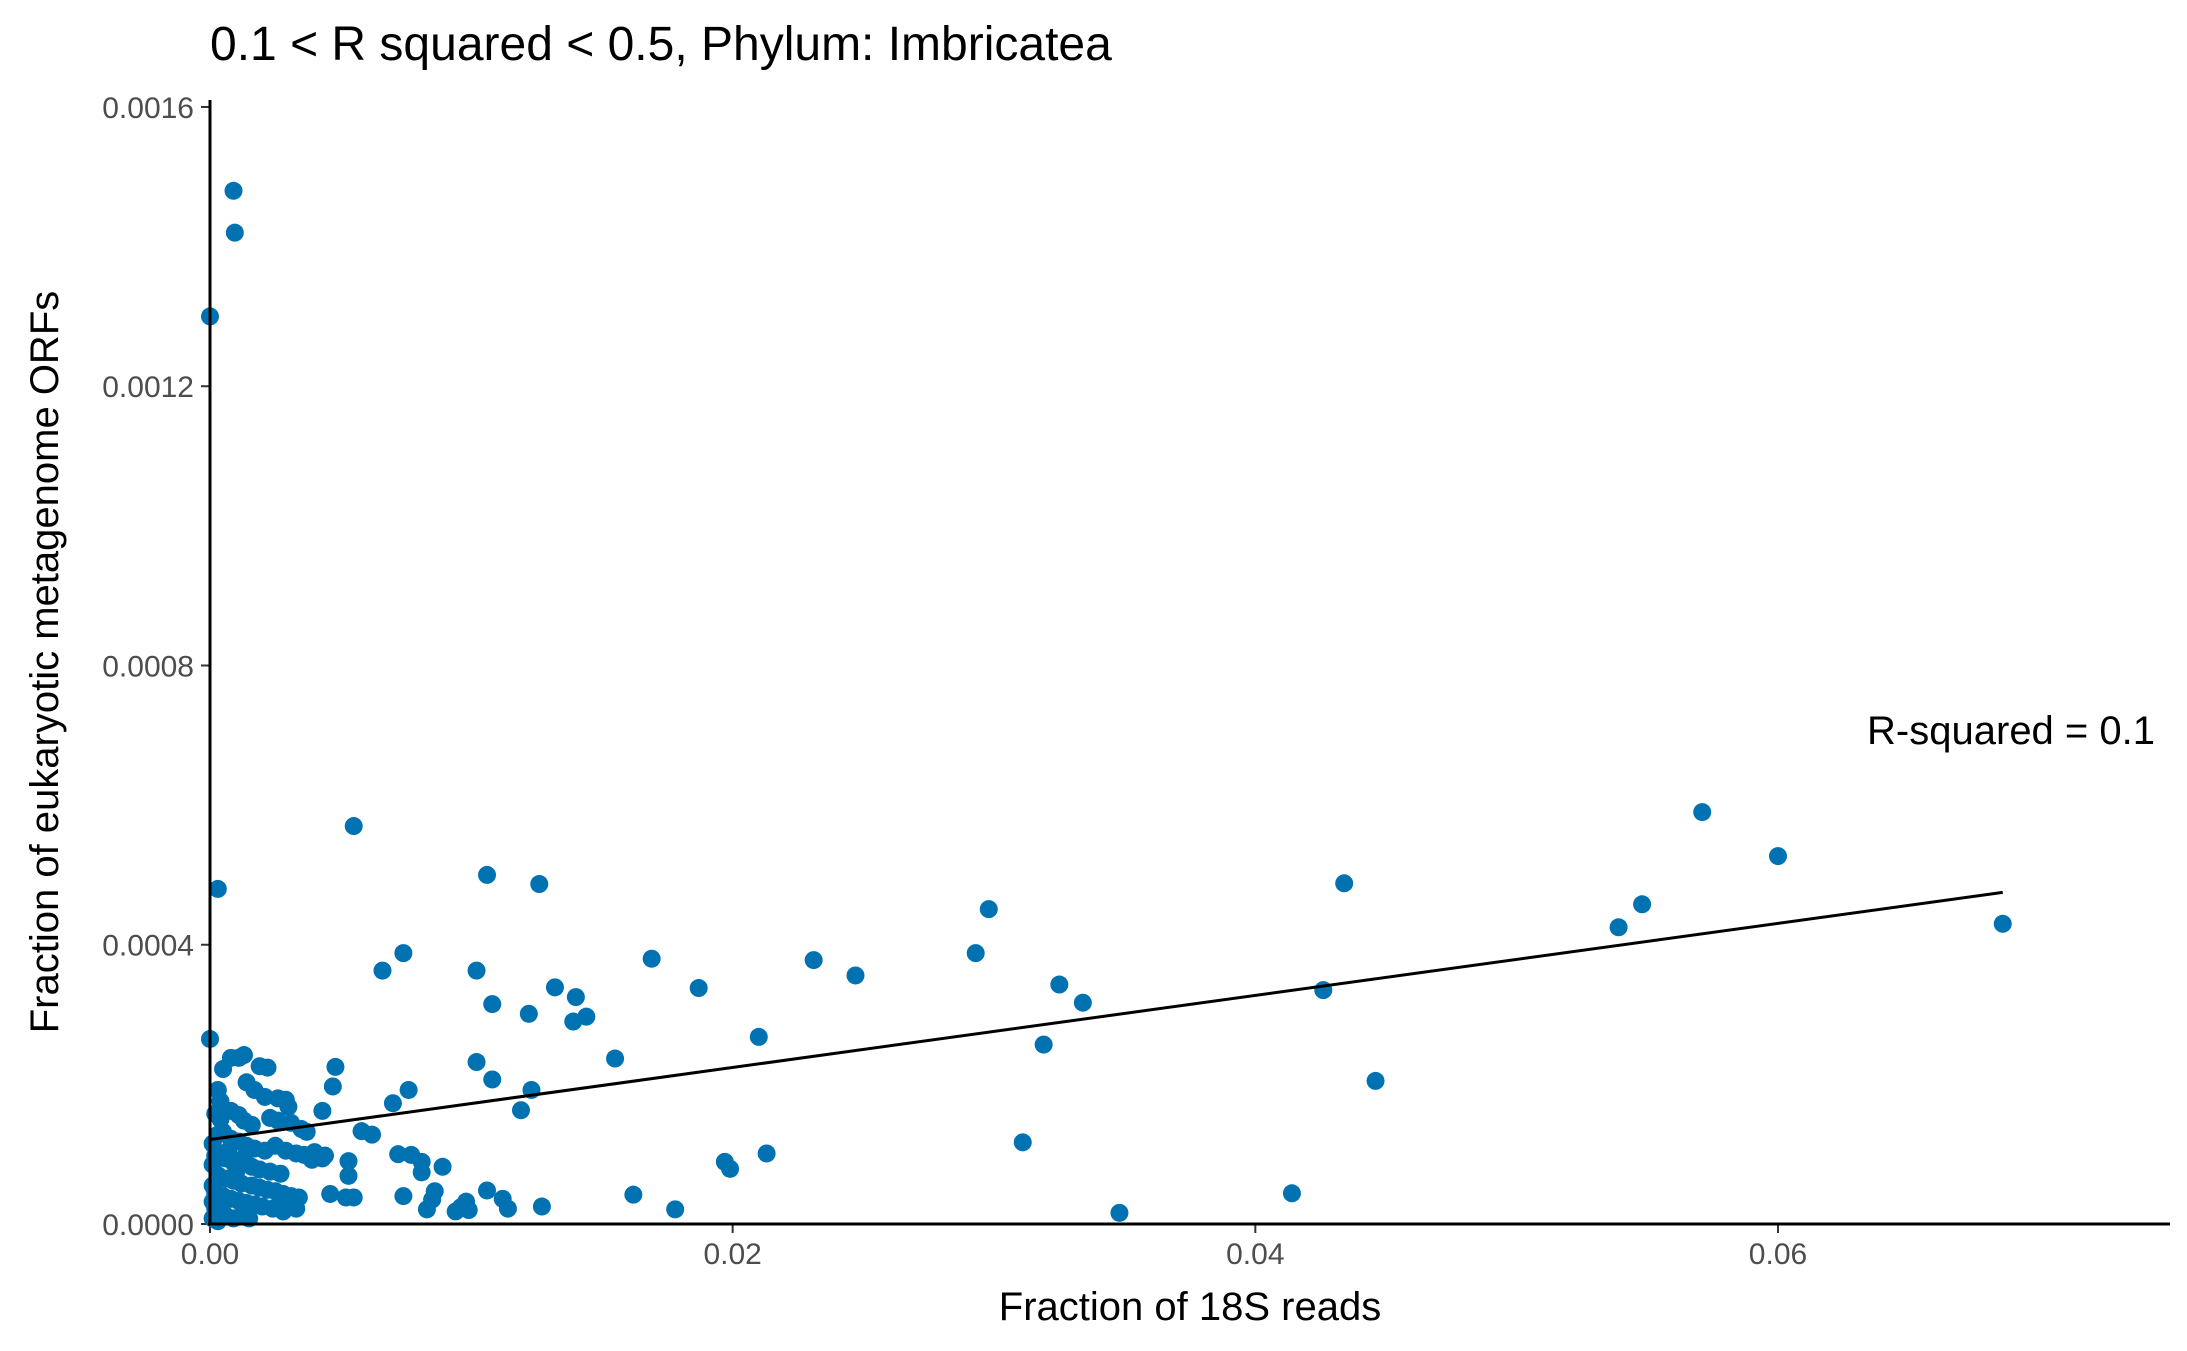 Image resolution: width=2187 pixels, height=1351 pixels. What do you see at coordinates (210, 1254) in the screenshot?
I see `x-tick-label: 0.00` at bounding box center [210, 1254].